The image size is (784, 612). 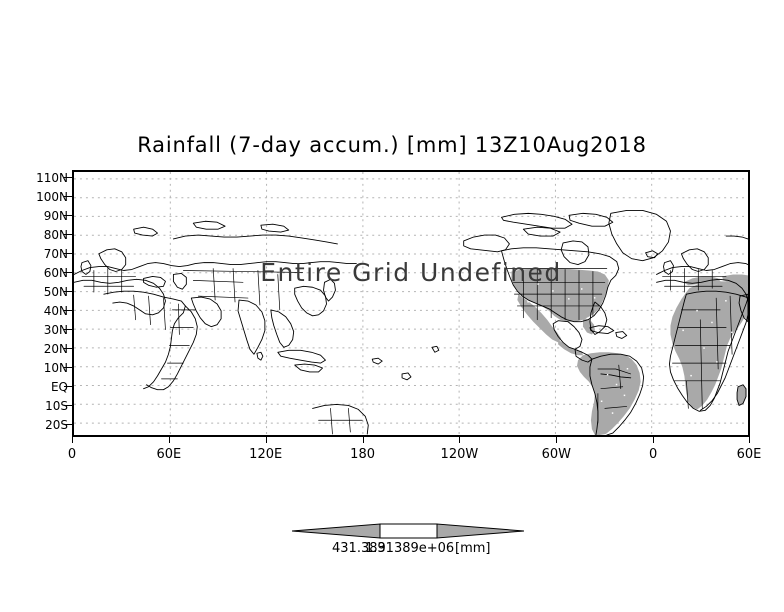 What do you see at coordinates (55, 235) in the screenshot?
I see `y-tick-label: 80N` at bounding box center [55, 235].